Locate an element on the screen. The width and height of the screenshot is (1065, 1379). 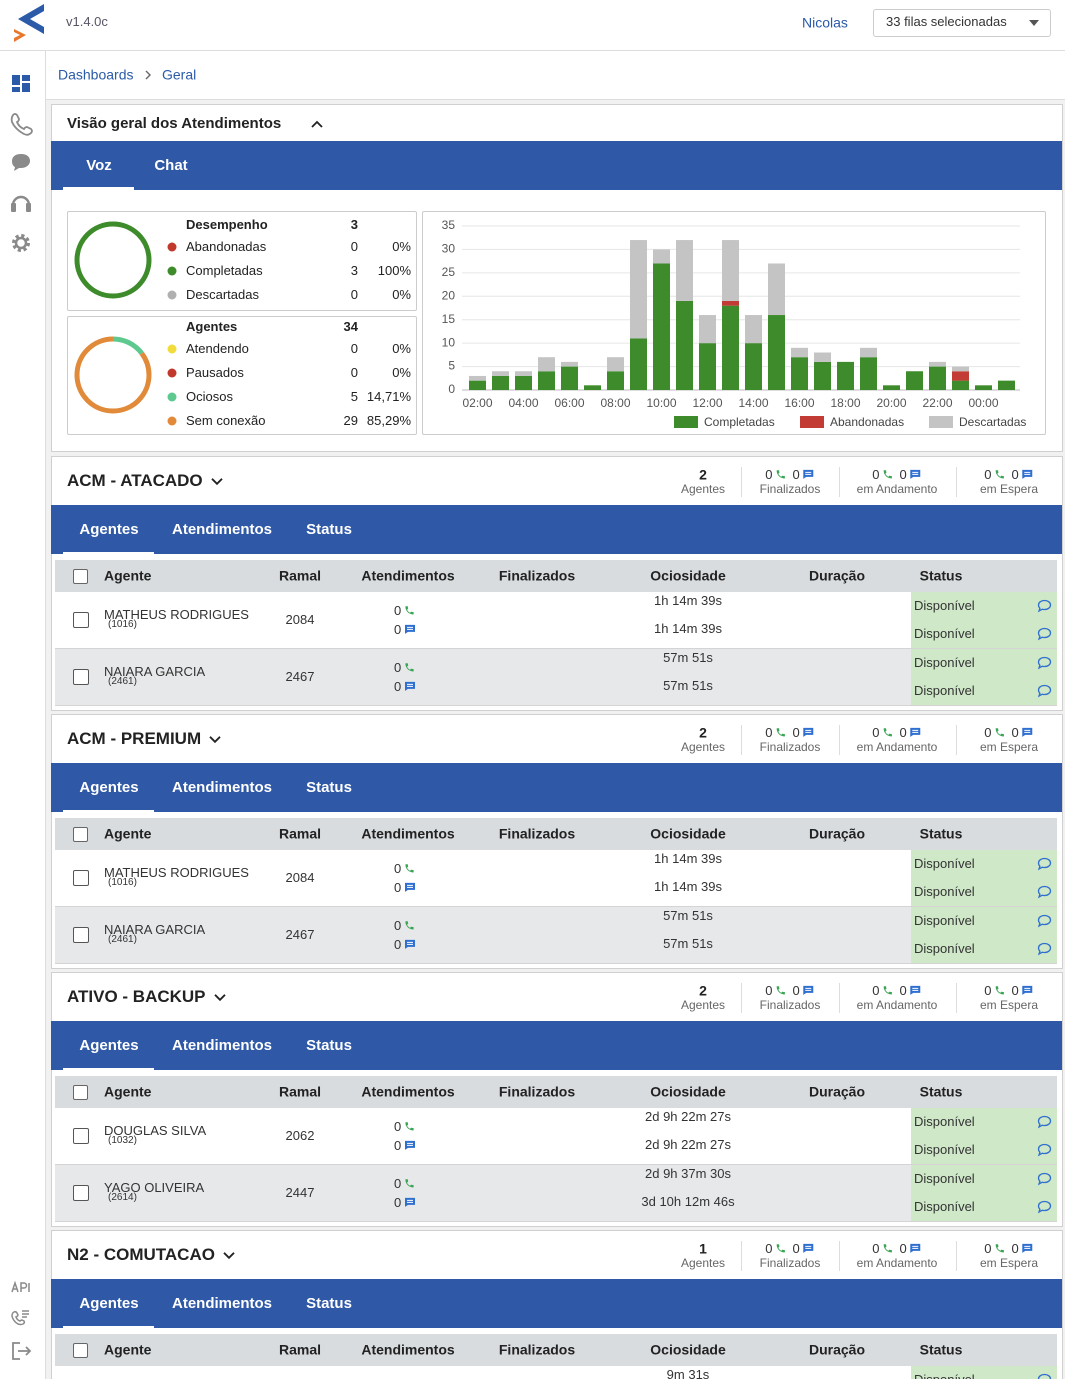
call-list-icon is located at coordinates (20, 1318).